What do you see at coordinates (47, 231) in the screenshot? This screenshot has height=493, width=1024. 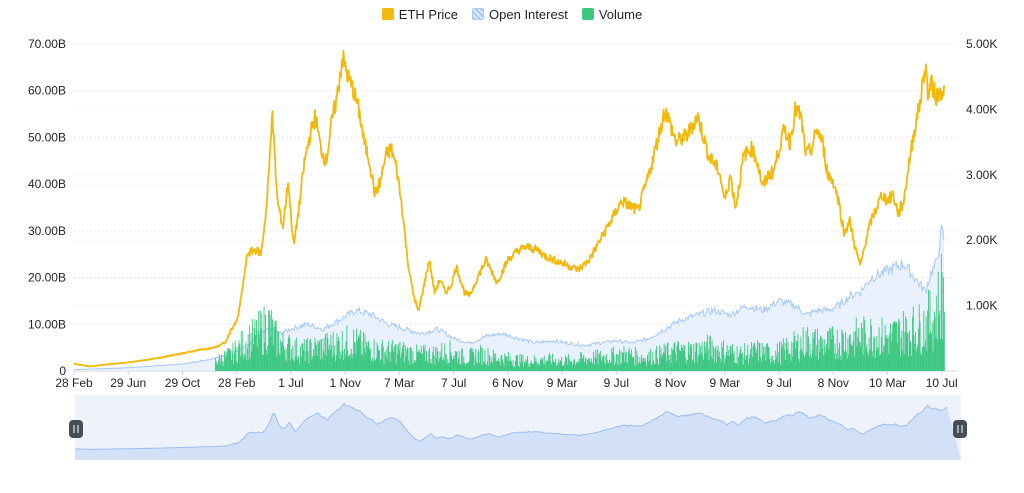 I see `left-tick-label: 30.00B` at bounding box center [47, 231].